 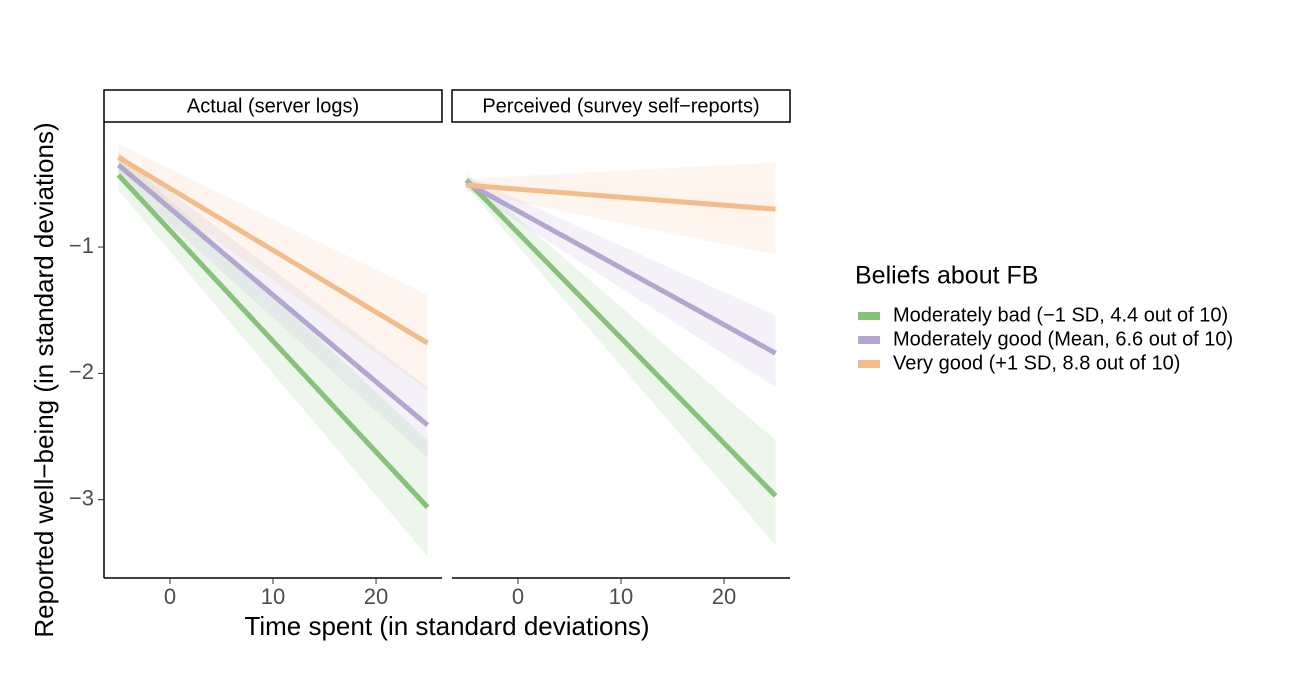 I want to click on x-axis-label: Time spent (in standard deviations), so click(x=446, y=626).